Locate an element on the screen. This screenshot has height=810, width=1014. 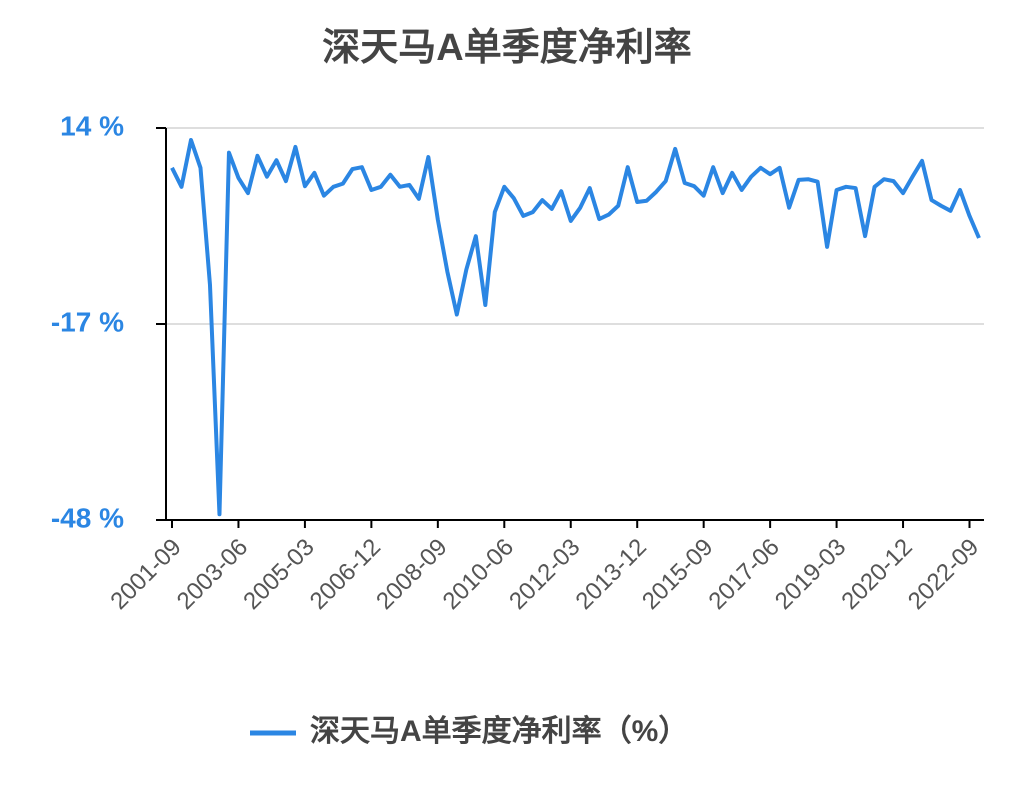
legend-label: 深天马A单季度净利率（%） is located at coordinates (499, 731).